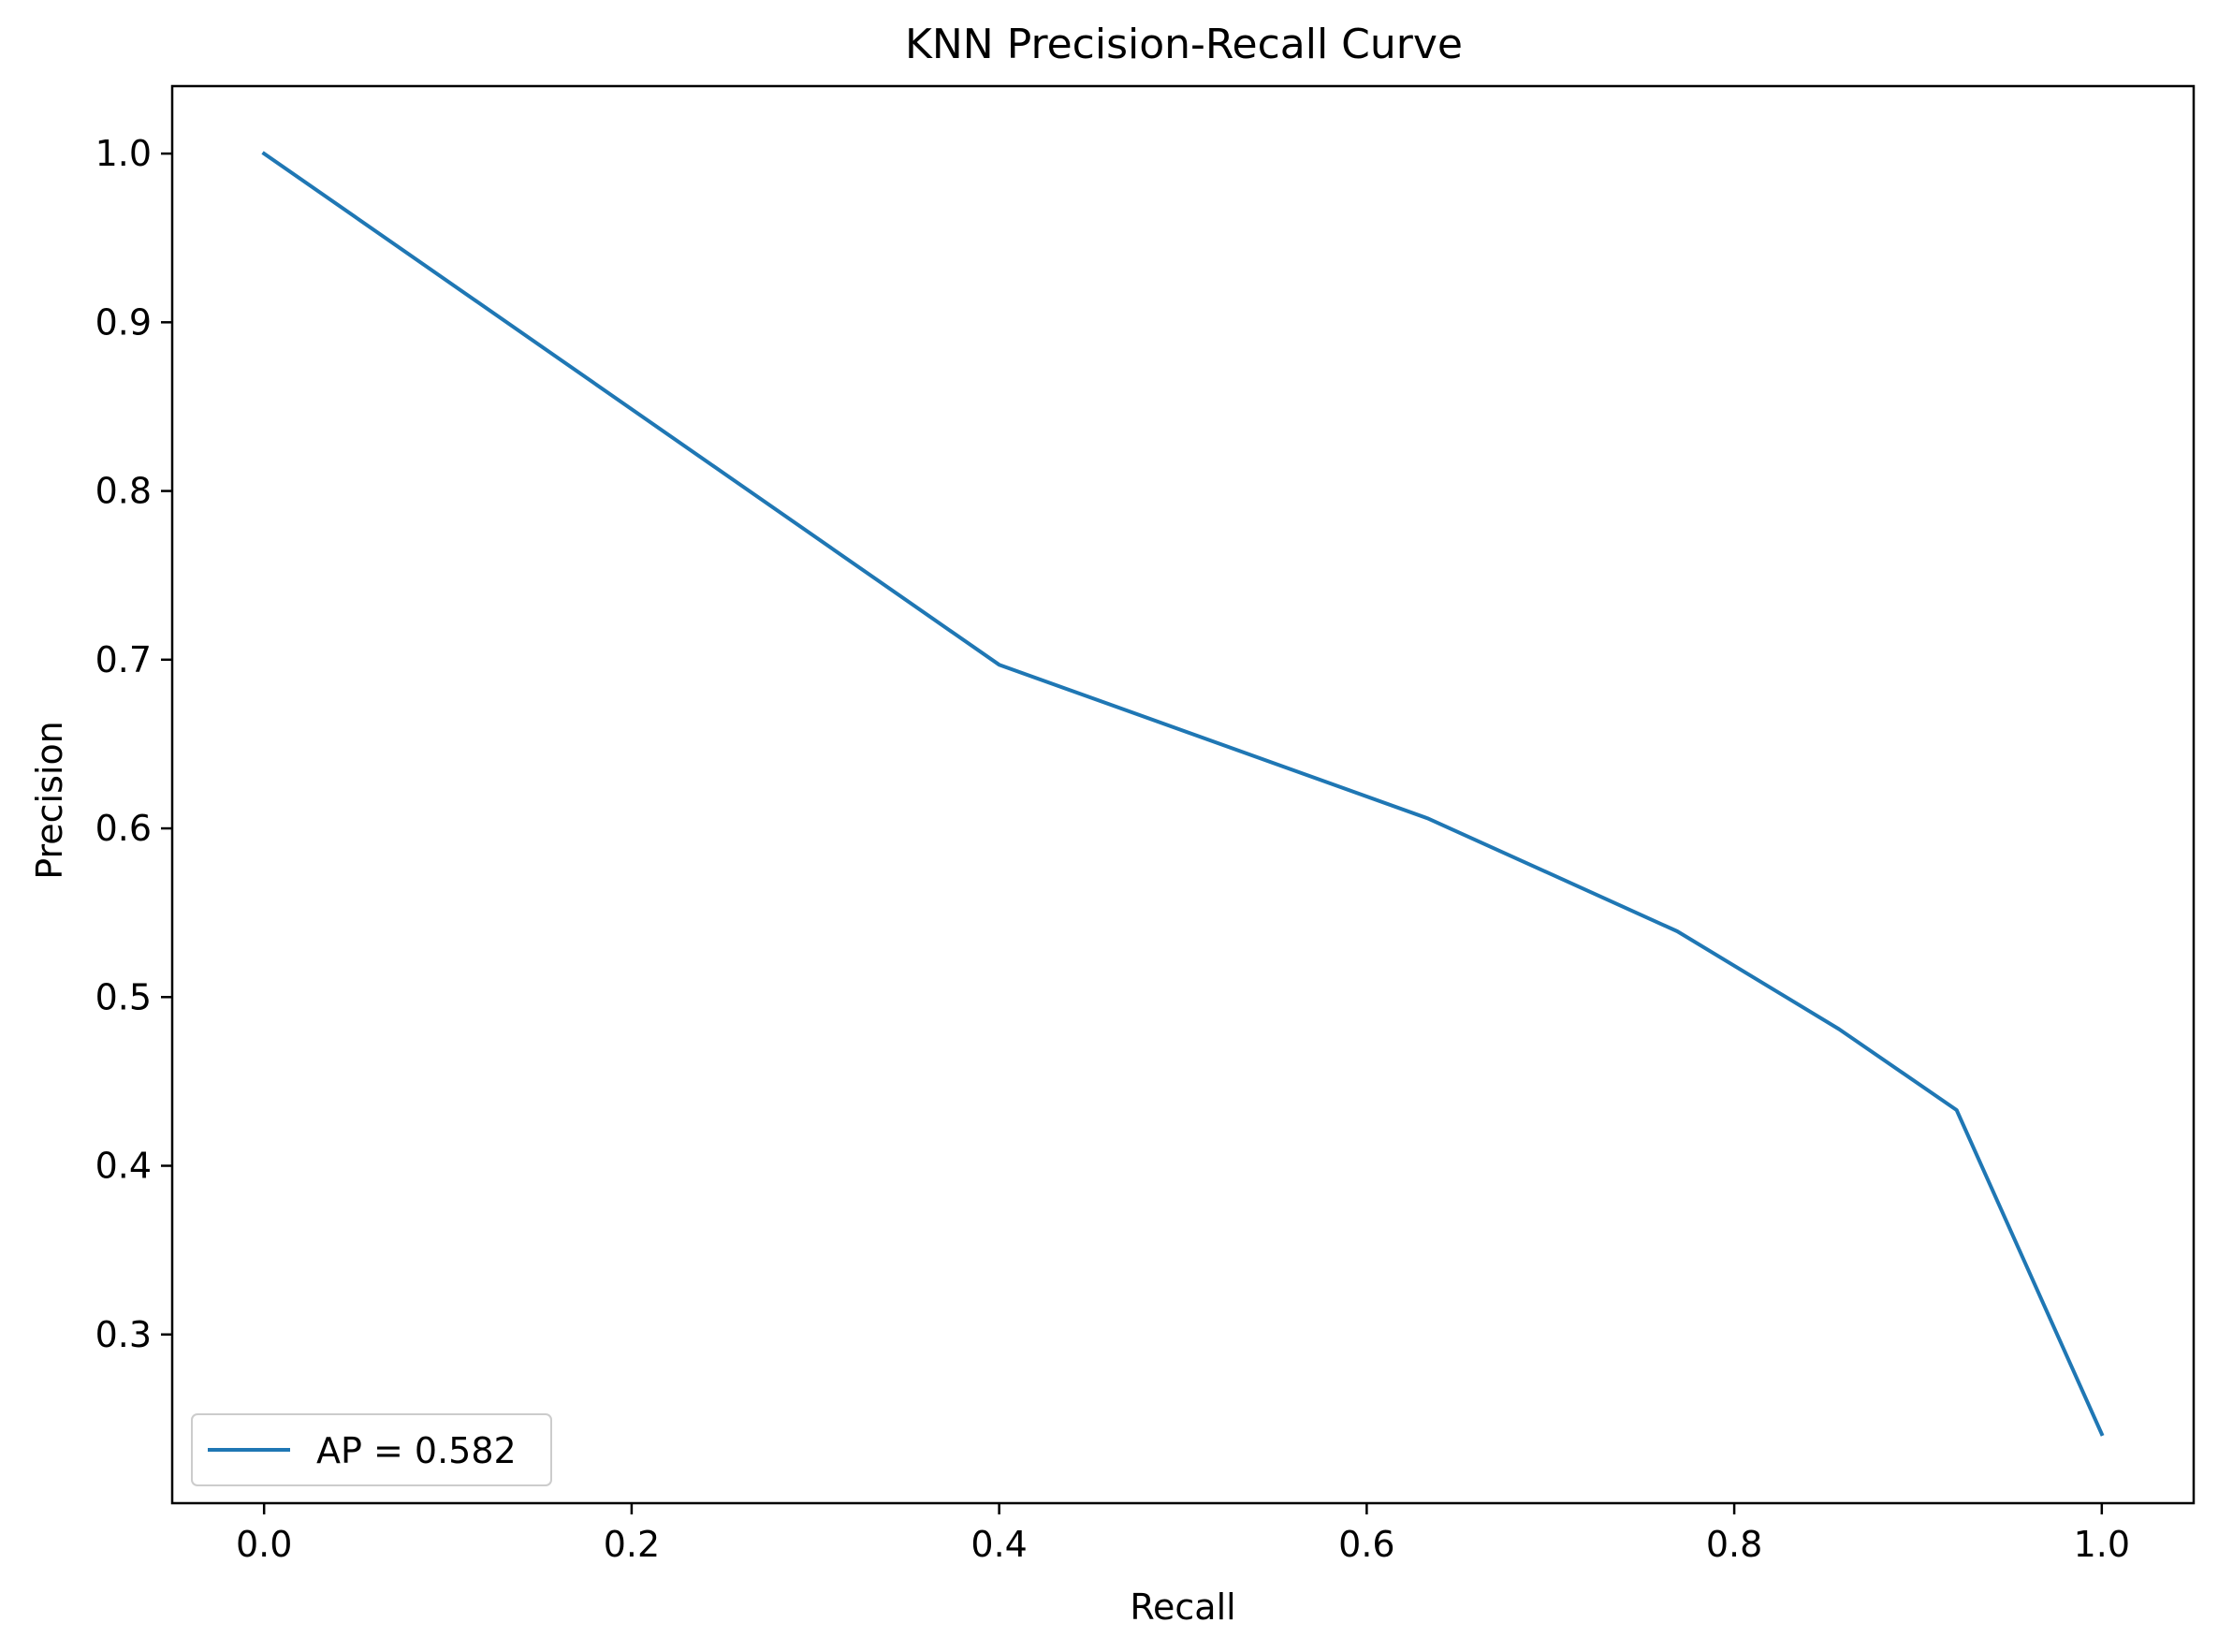  Describe the element at coordinates (1184, 45) in the screenshot. I see `chart-title: KNN Precision-Recall Curve` at that location.